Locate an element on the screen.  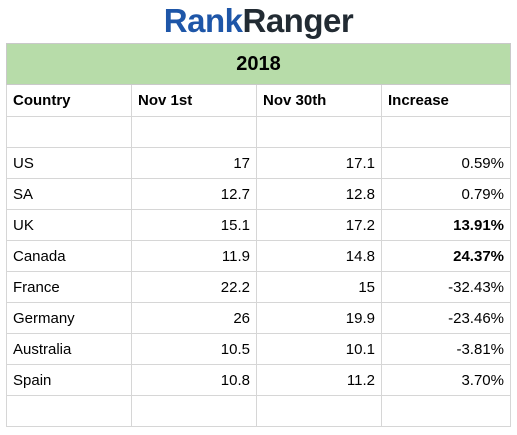
year-header-row: 2018 is located at coordinates (258, 64).